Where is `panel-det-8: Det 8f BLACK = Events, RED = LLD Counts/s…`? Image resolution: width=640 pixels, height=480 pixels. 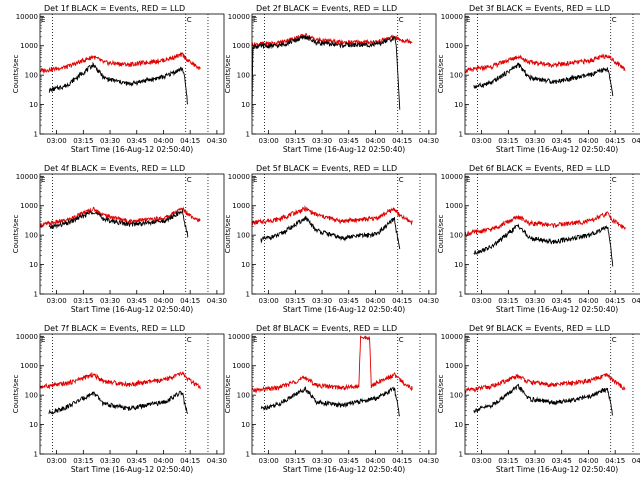 panel-det-8: Det 8f BLACK = Events, RED = LLD Counts/s… is located at coordinates (331, 399).